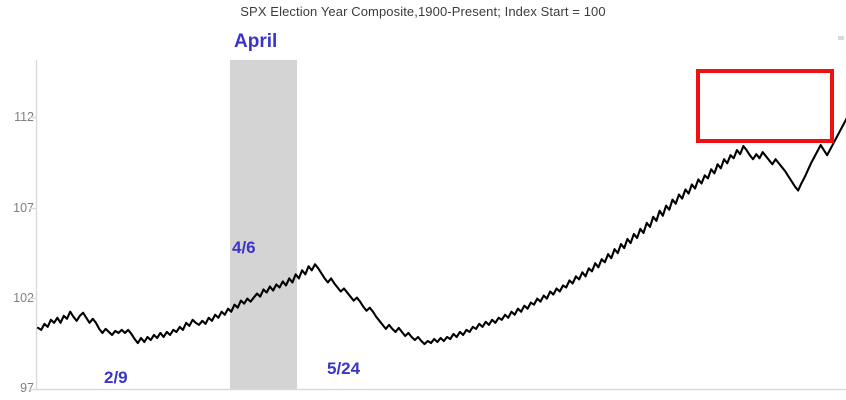 Image resolution: width=846 pixels, height=400 pixels. I want to click on y-axis-tick-107: 107, so click(23, 208).